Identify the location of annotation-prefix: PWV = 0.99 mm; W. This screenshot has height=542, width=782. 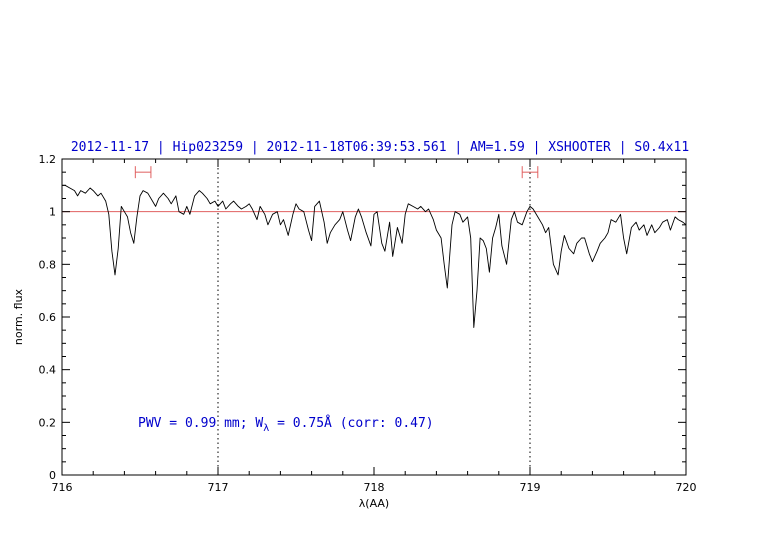
(200, 423).